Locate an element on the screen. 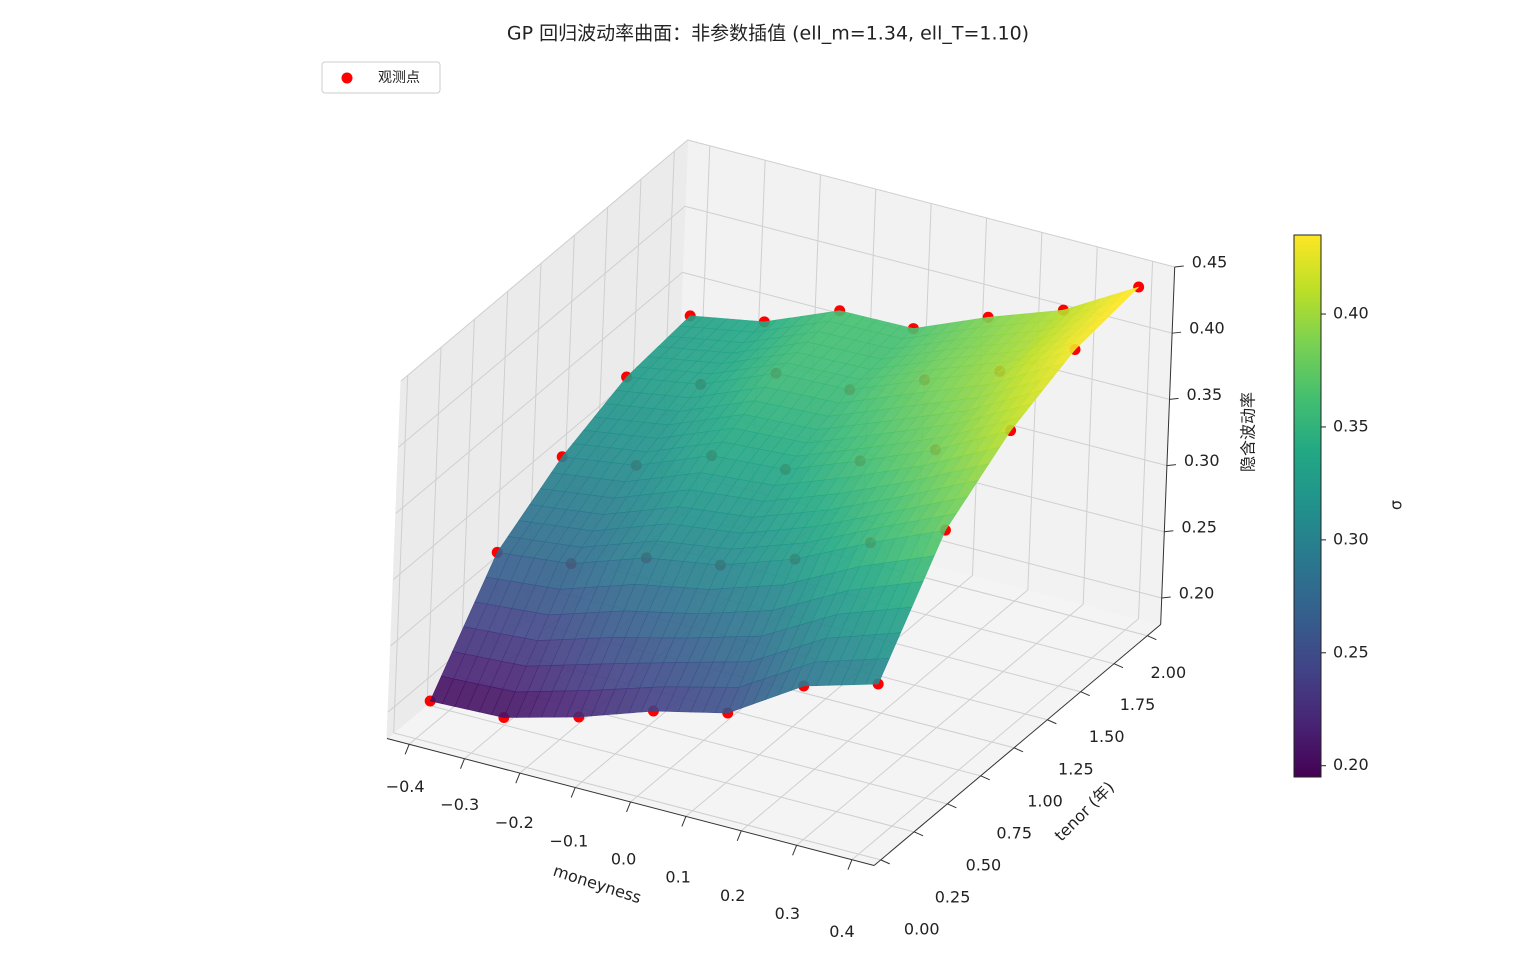 This screenshot has width=1540, height=980. colorbar-tick-label: 0.40 is located at coordinates (1351, 313).